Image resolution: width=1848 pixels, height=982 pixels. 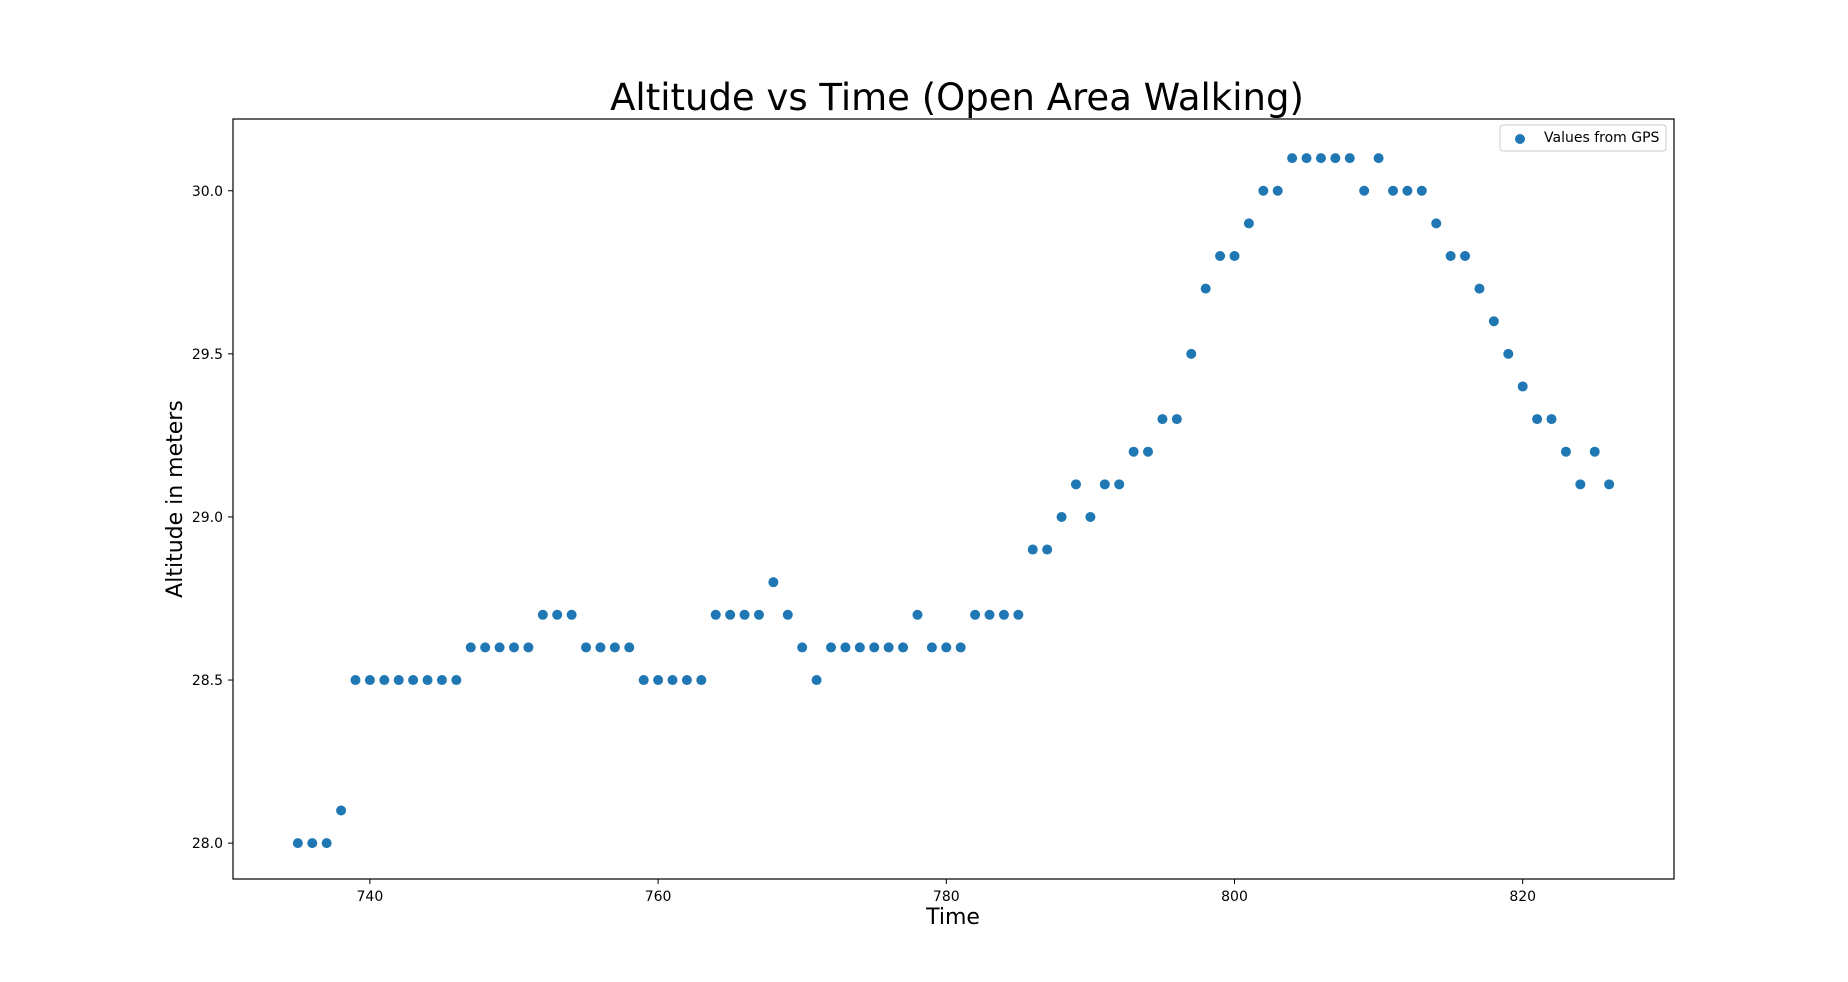 What do you see at coordinates (175, 499) in the screenshot?
I see `y-axis-label: Altitude in meters` at bounding box center [175, 499].